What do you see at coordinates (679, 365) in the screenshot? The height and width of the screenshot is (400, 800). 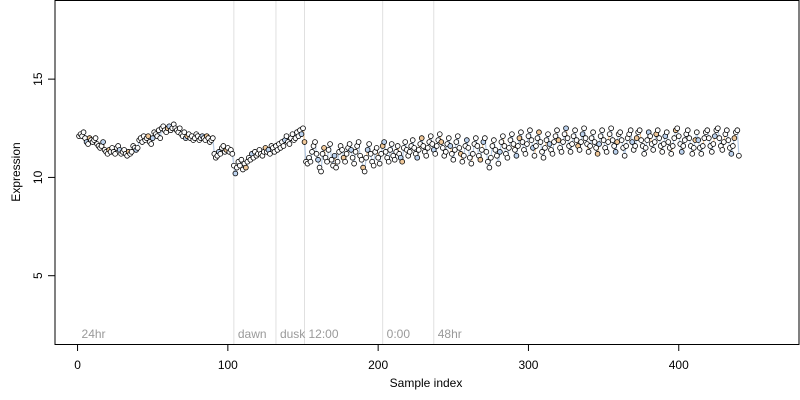 I see `x-tick-label: 400` at bounding box center [679, 365].